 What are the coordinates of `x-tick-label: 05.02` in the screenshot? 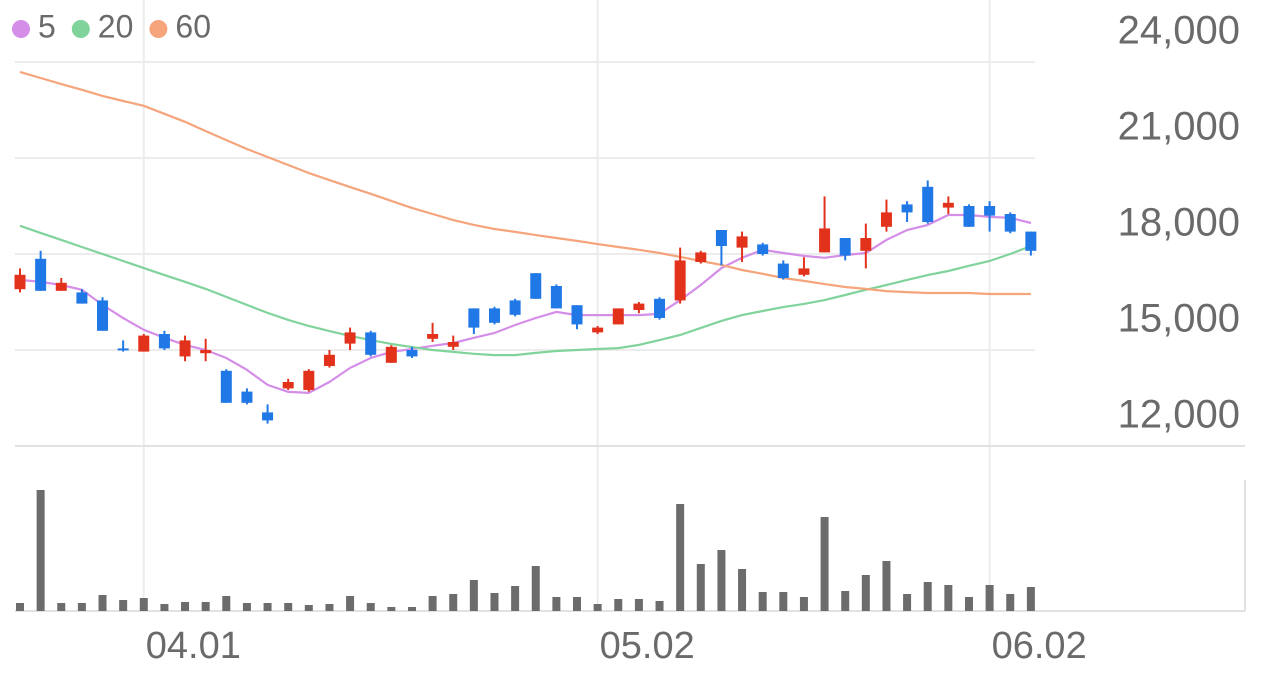 It's located at (647, 646).